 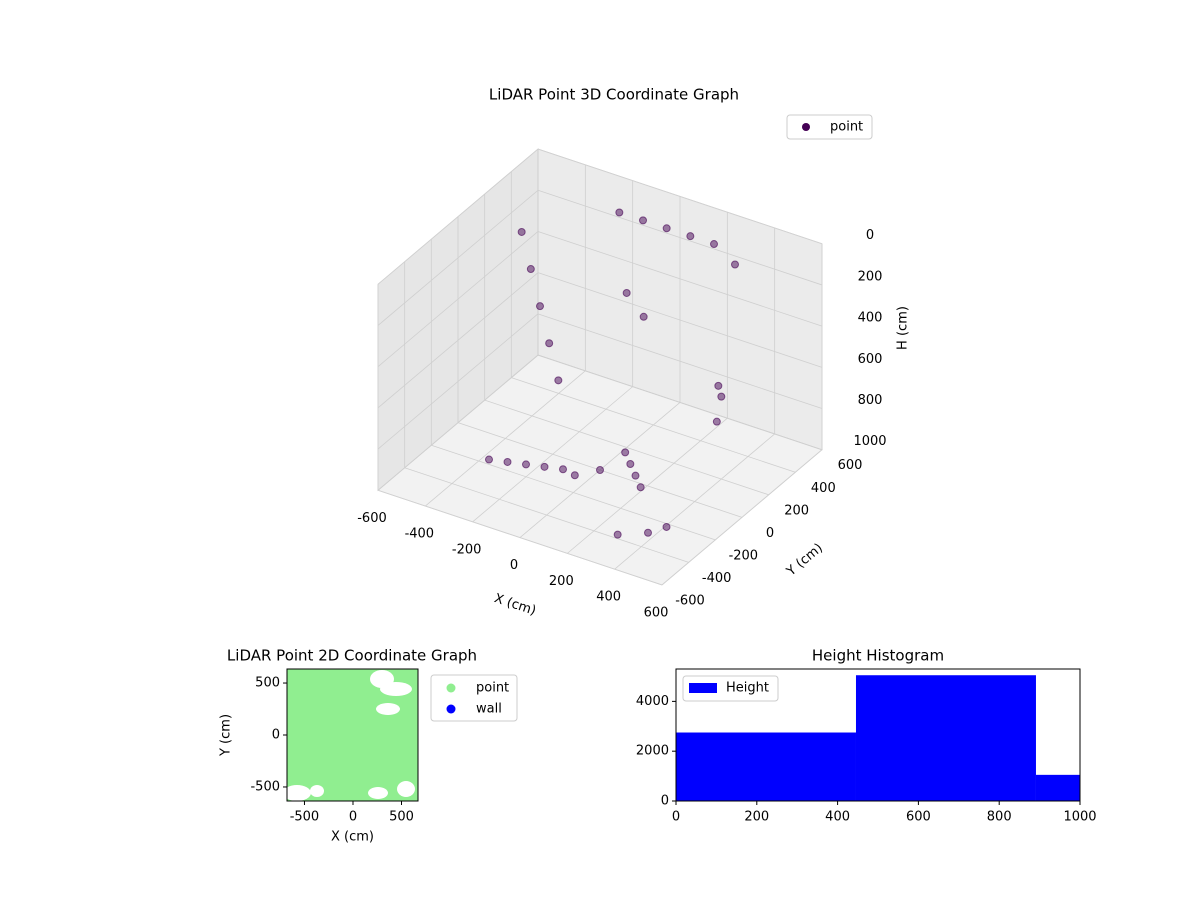 I want to click on z-tick-label: 1000, so click(x=869, y=441).